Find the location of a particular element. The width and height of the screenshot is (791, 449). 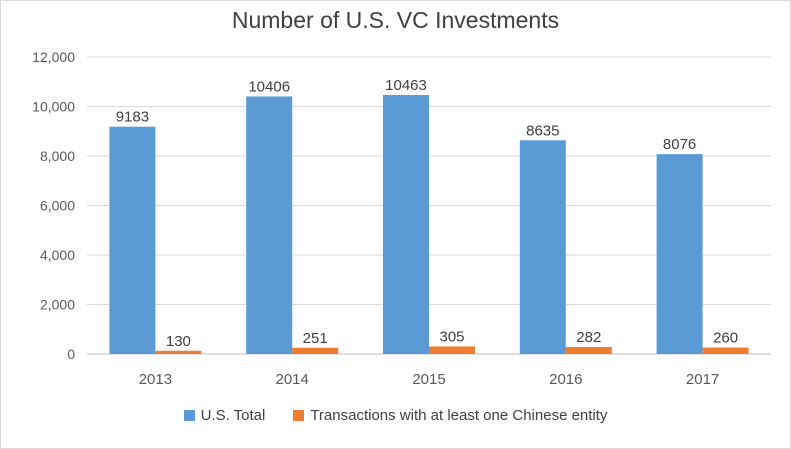

legend-item-us-total: U.S. Total is located at coordinates (224, 415).